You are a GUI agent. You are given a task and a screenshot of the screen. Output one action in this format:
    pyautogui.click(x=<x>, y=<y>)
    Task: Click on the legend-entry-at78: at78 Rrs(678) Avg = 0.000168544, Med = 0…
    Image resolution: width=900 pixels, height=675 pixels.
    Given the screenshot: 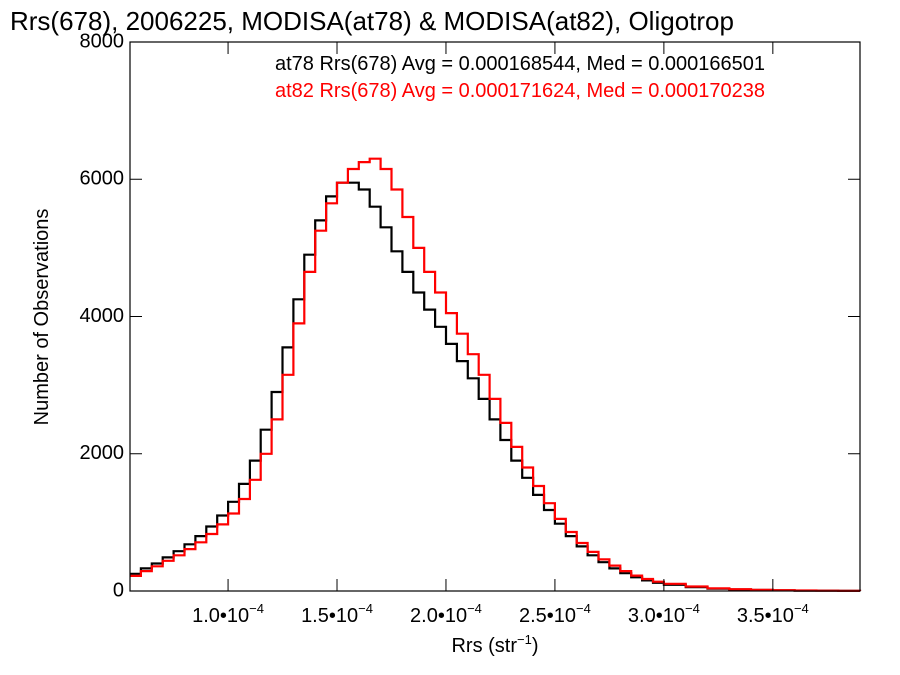 What is the action you would take?
    pyautogui.click(x=520, y=64)
    